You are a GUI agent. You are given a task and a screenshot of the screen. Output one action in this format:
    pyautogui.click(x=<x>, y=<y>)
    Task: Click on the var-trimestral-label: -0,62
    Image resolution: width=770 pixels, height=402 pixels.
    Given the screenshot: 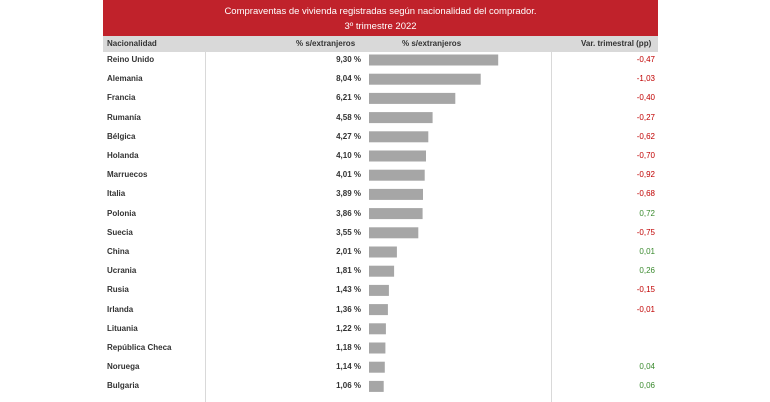 What is the action you would take?
    pyautogui.click(x=645, y=136)
    